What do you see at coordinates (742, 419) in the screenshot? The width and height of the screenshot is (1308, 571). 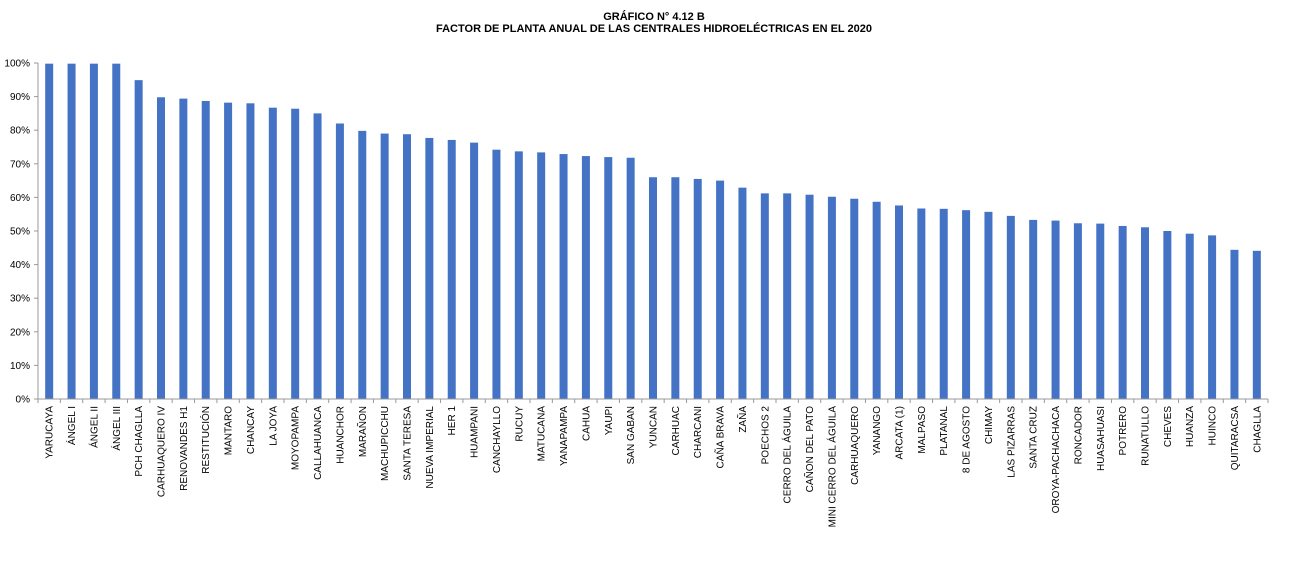 I see `x-category-label: ZAÑA` at bounding box center [742, 419].